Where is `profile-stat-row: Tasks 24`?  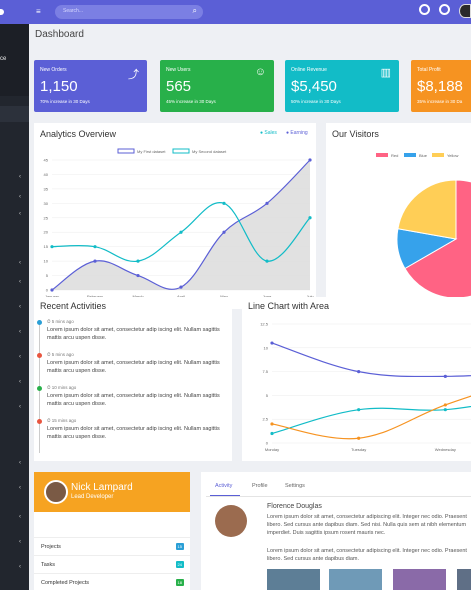
profile-stat-row: Tasks 24 is located at coordinates (112, 564).